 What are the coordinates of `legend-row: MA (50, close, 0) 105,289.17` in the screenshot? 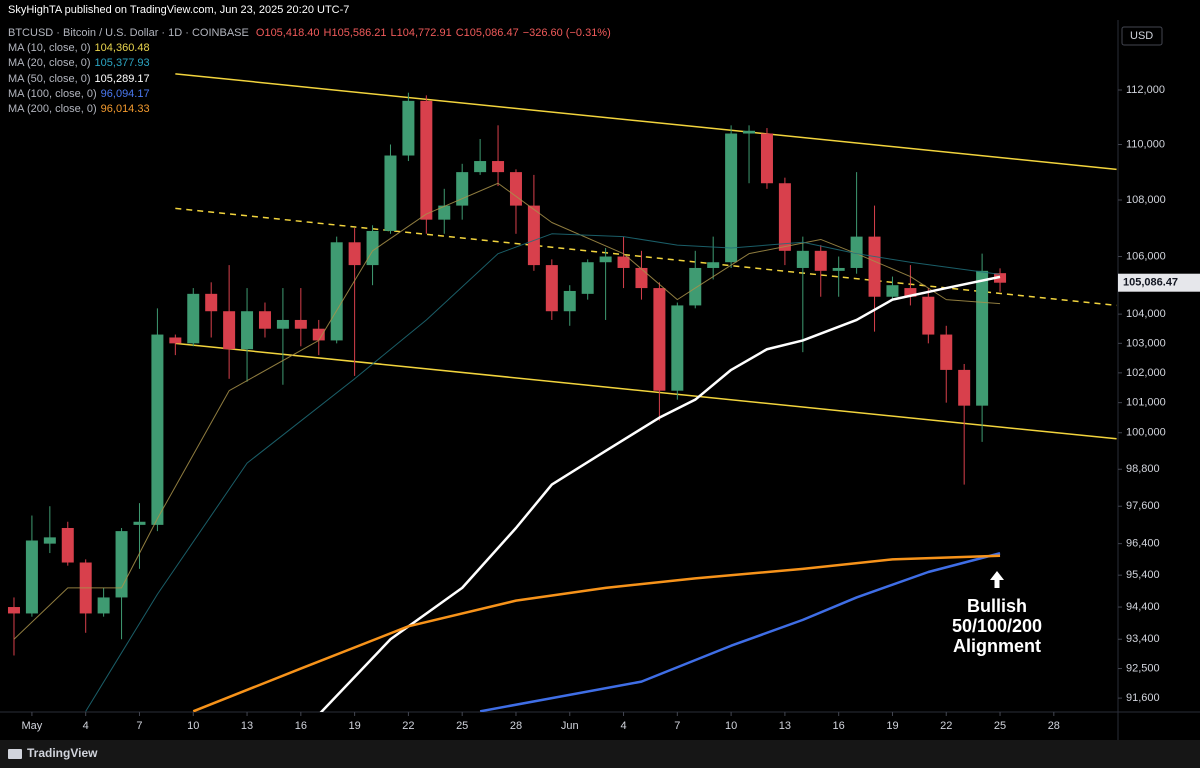 It's located at (81, 79).